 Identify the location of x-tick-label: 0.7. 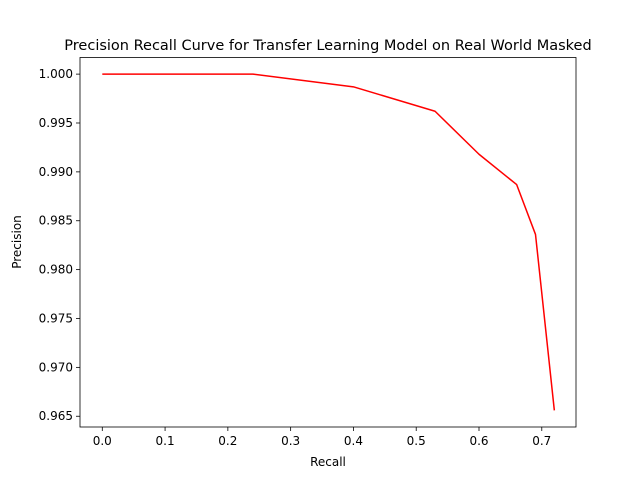
(541, 441).